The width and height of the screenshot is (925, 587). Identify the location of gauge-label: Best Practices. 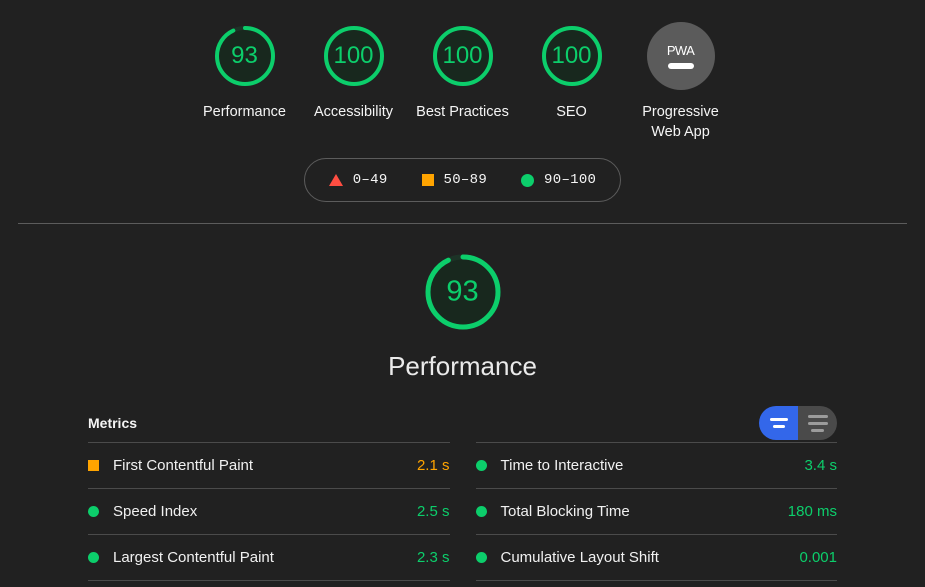
(462, 112).